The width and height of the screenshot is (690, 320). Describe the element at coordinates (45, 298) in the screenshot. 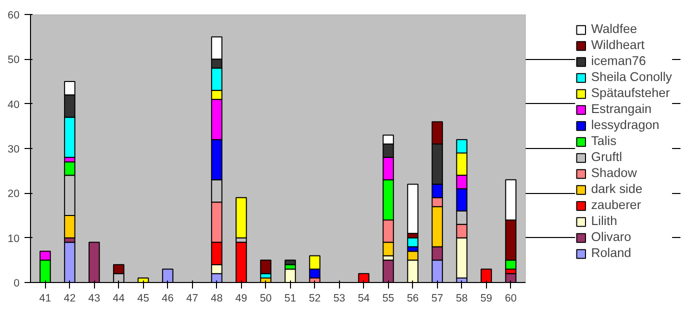

I see `x-tick-label: 41` at that location.